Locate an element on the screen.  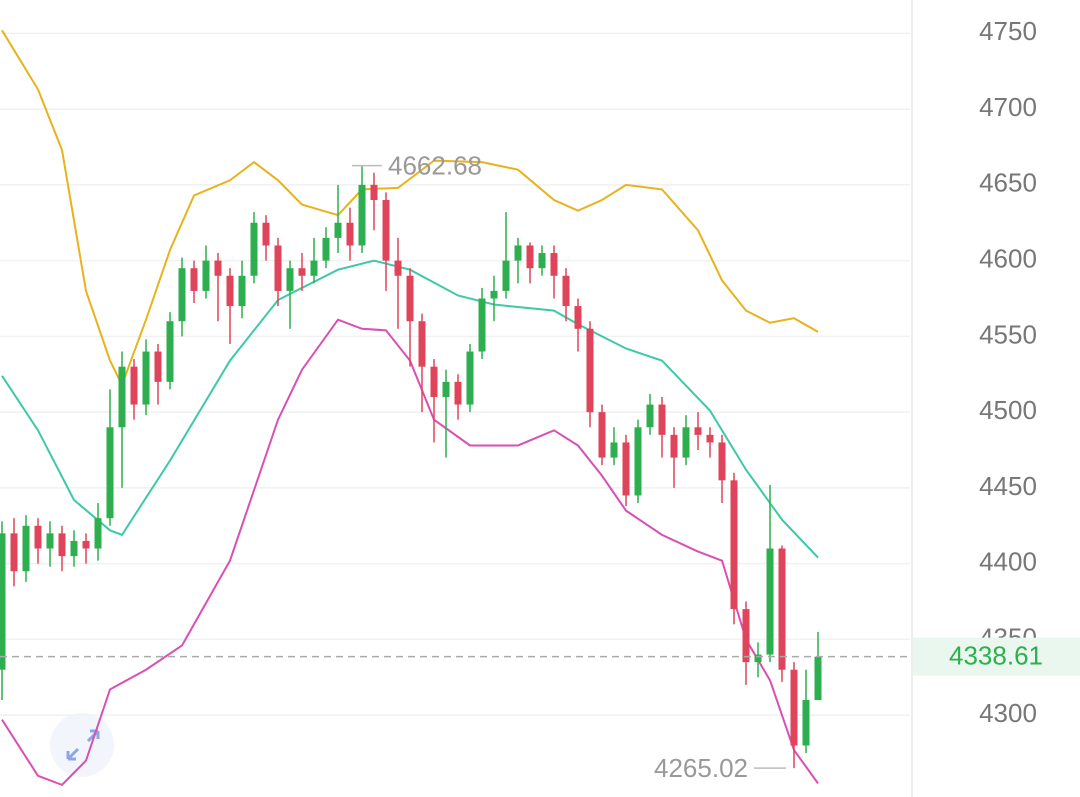
last-price-label: 4338.61 is located at coordinates (996, 656).